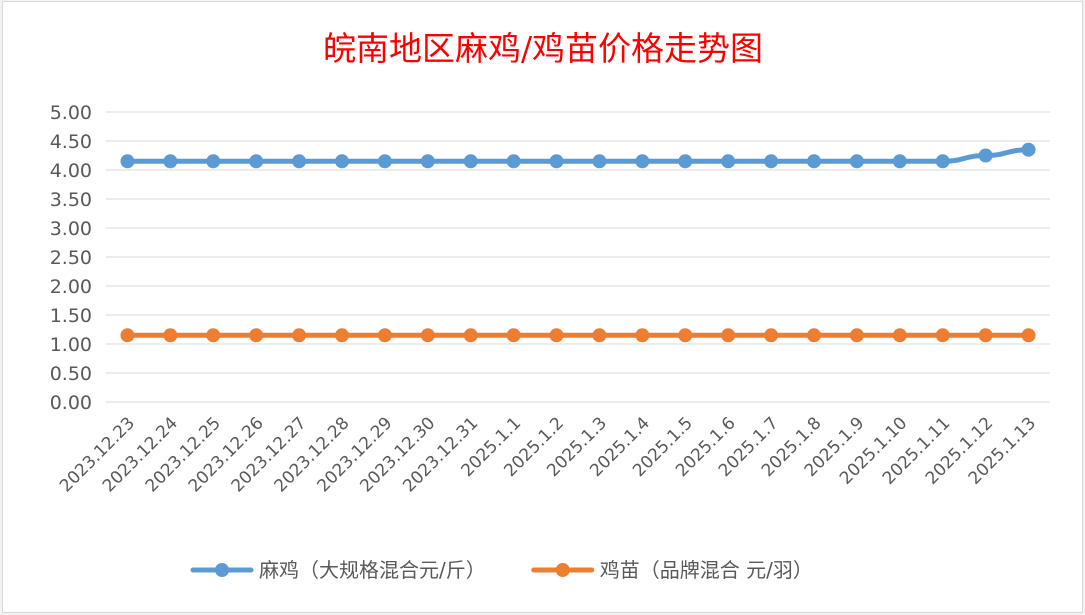 This screenshot has height=615, width=1085. What do you see at coordinates (372, 570) in the screenshot?
I see `legend-label: 麻鸡（大规格混合元/斤）` at bounding box center [372, 570].